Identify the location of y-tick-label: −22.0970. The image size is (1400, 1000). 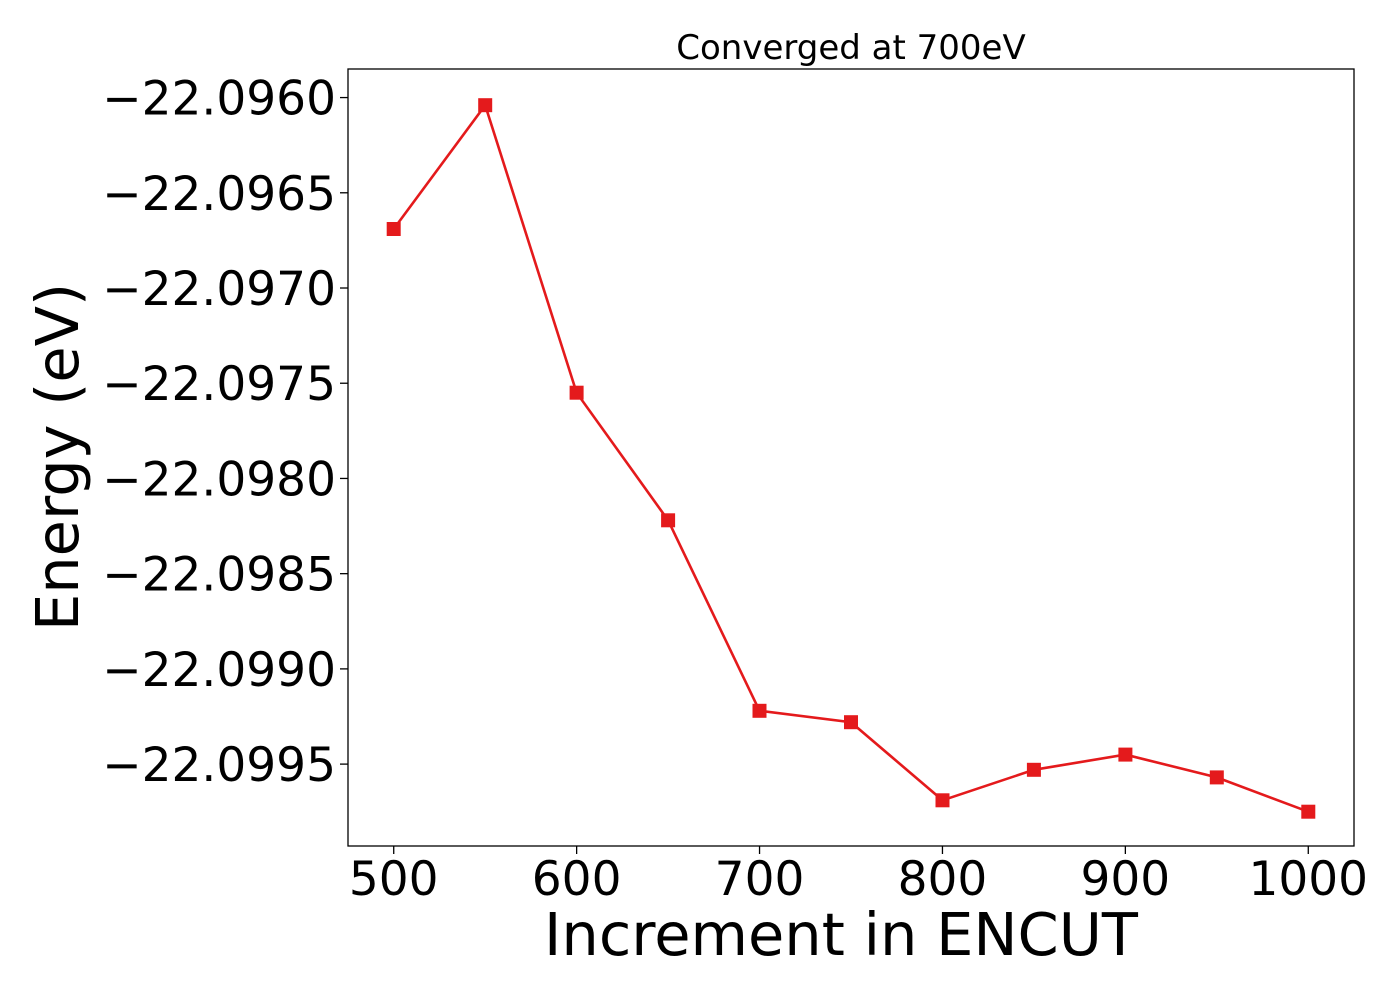
(219, 289).